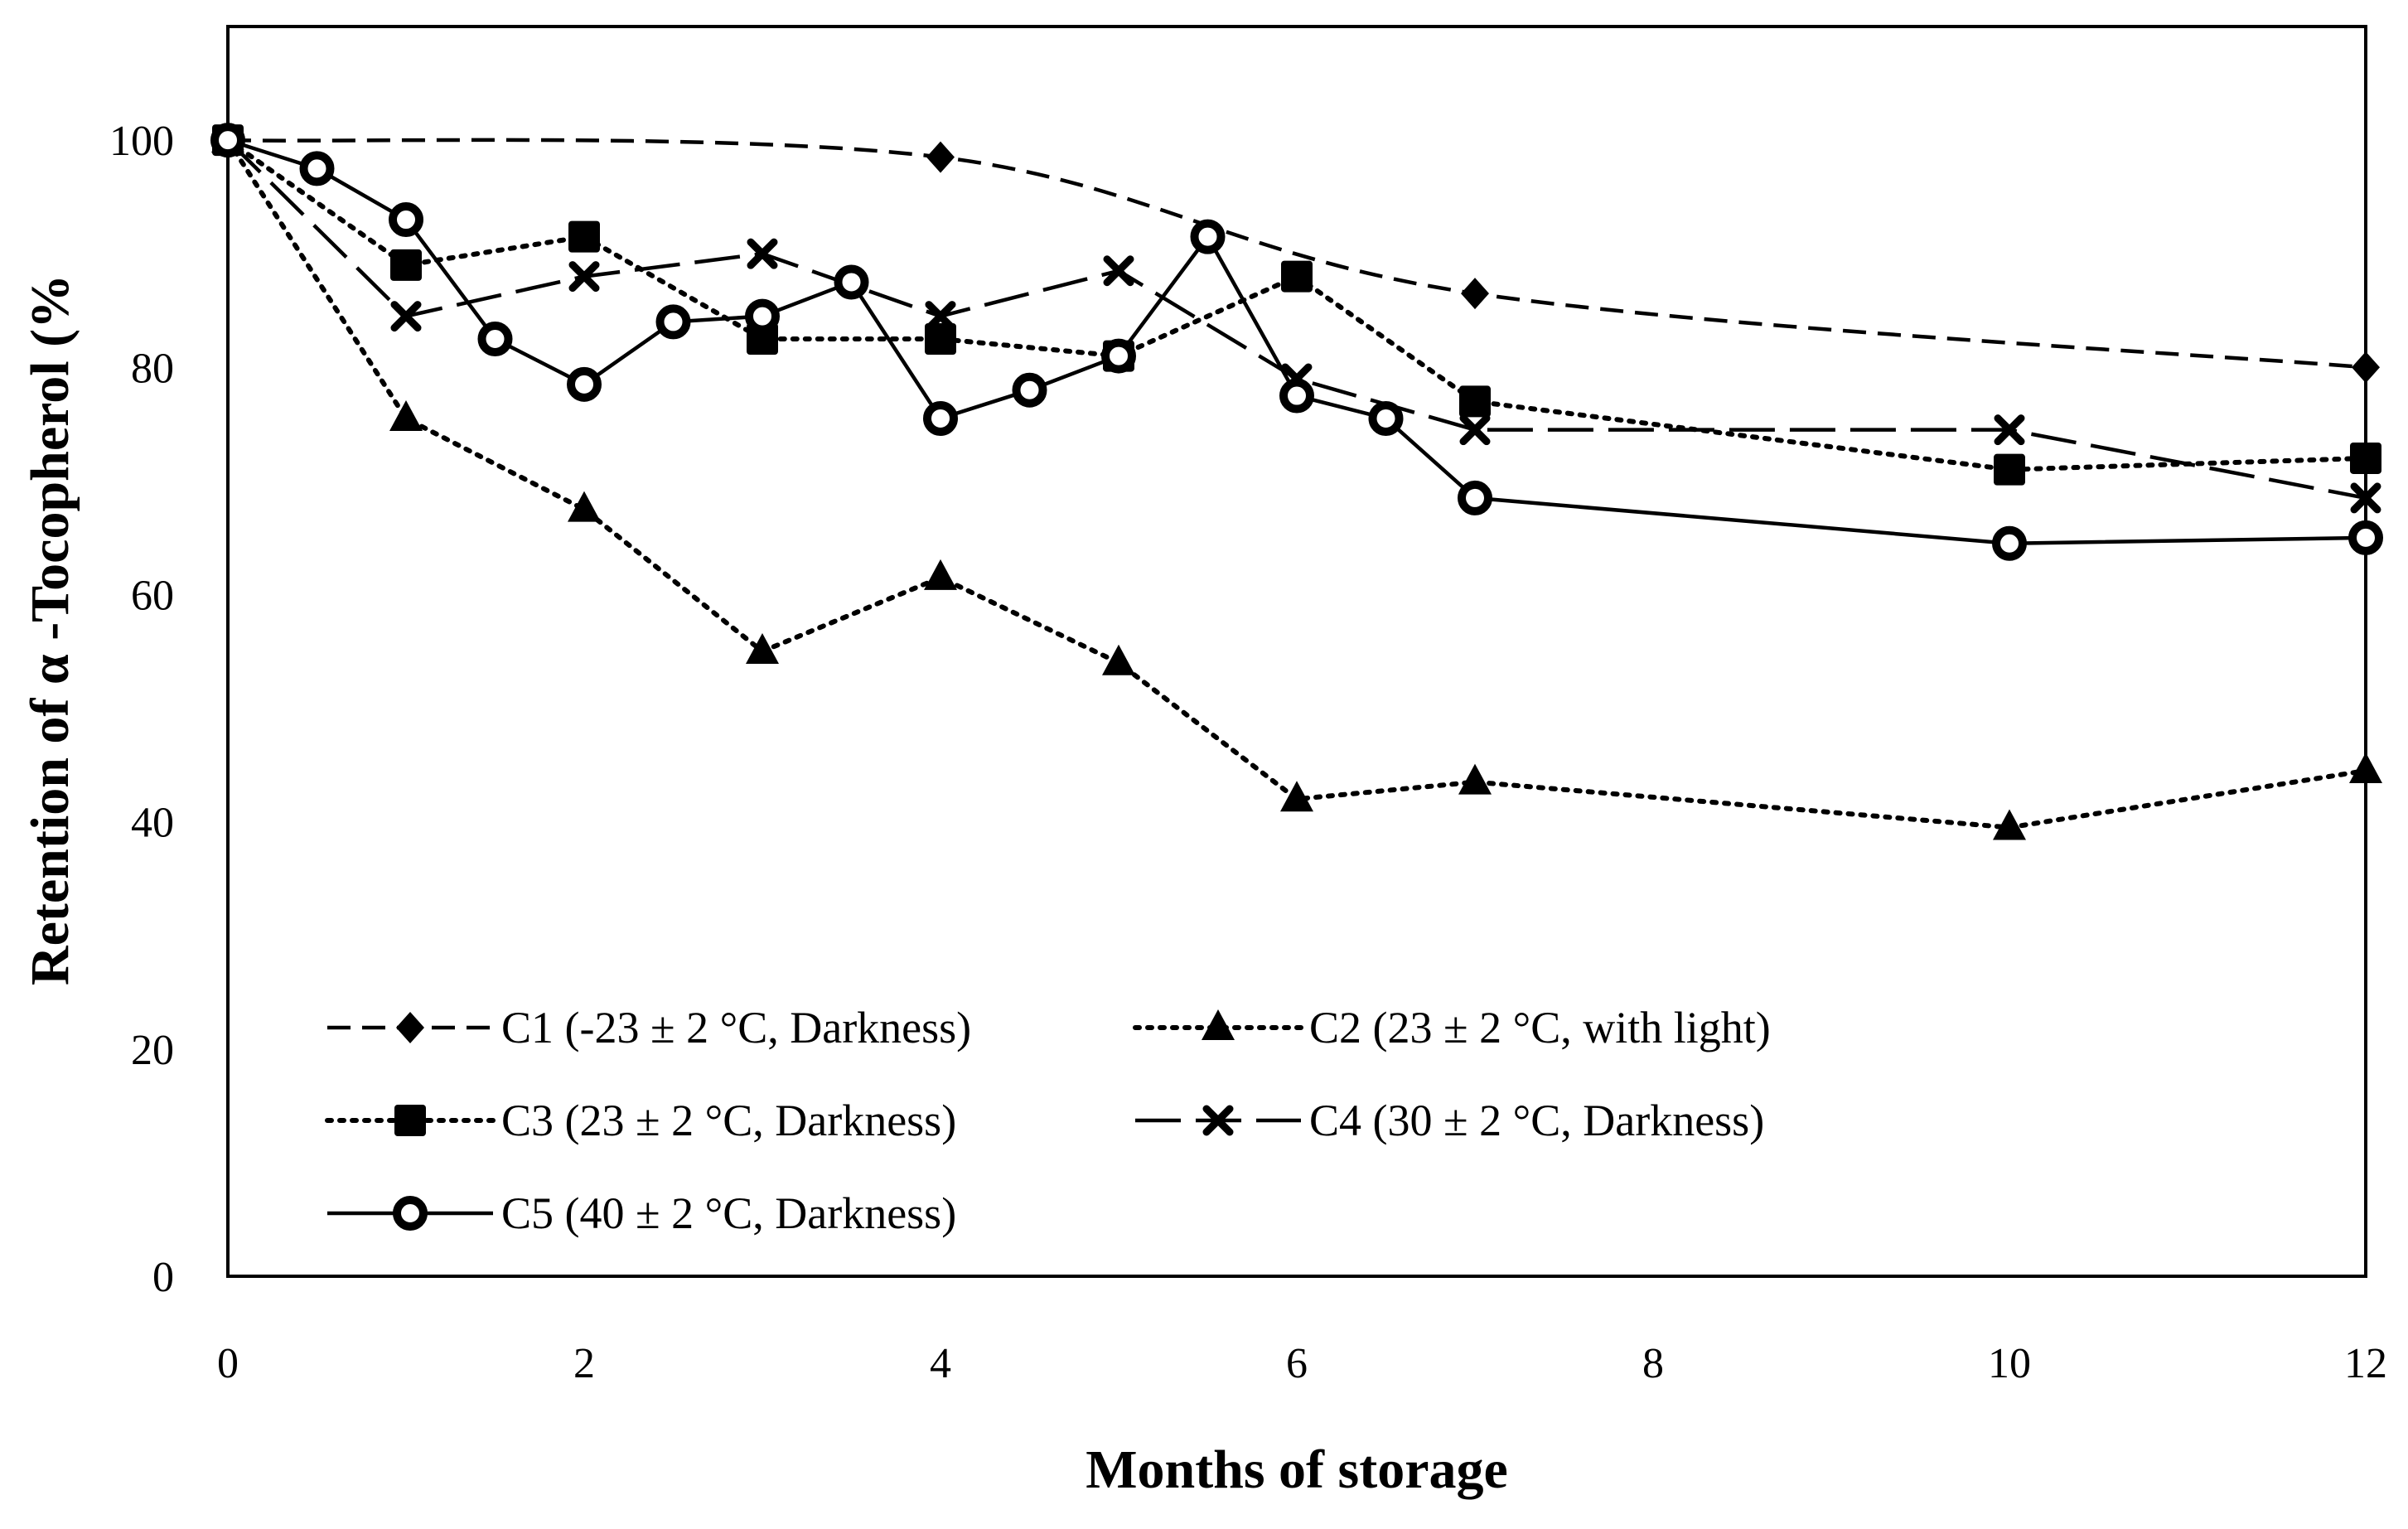 This screenshot has width=2408, height=1529. I want to click on y-axis-title: Retention of α -Tocopherol (%, so click(50, 629).